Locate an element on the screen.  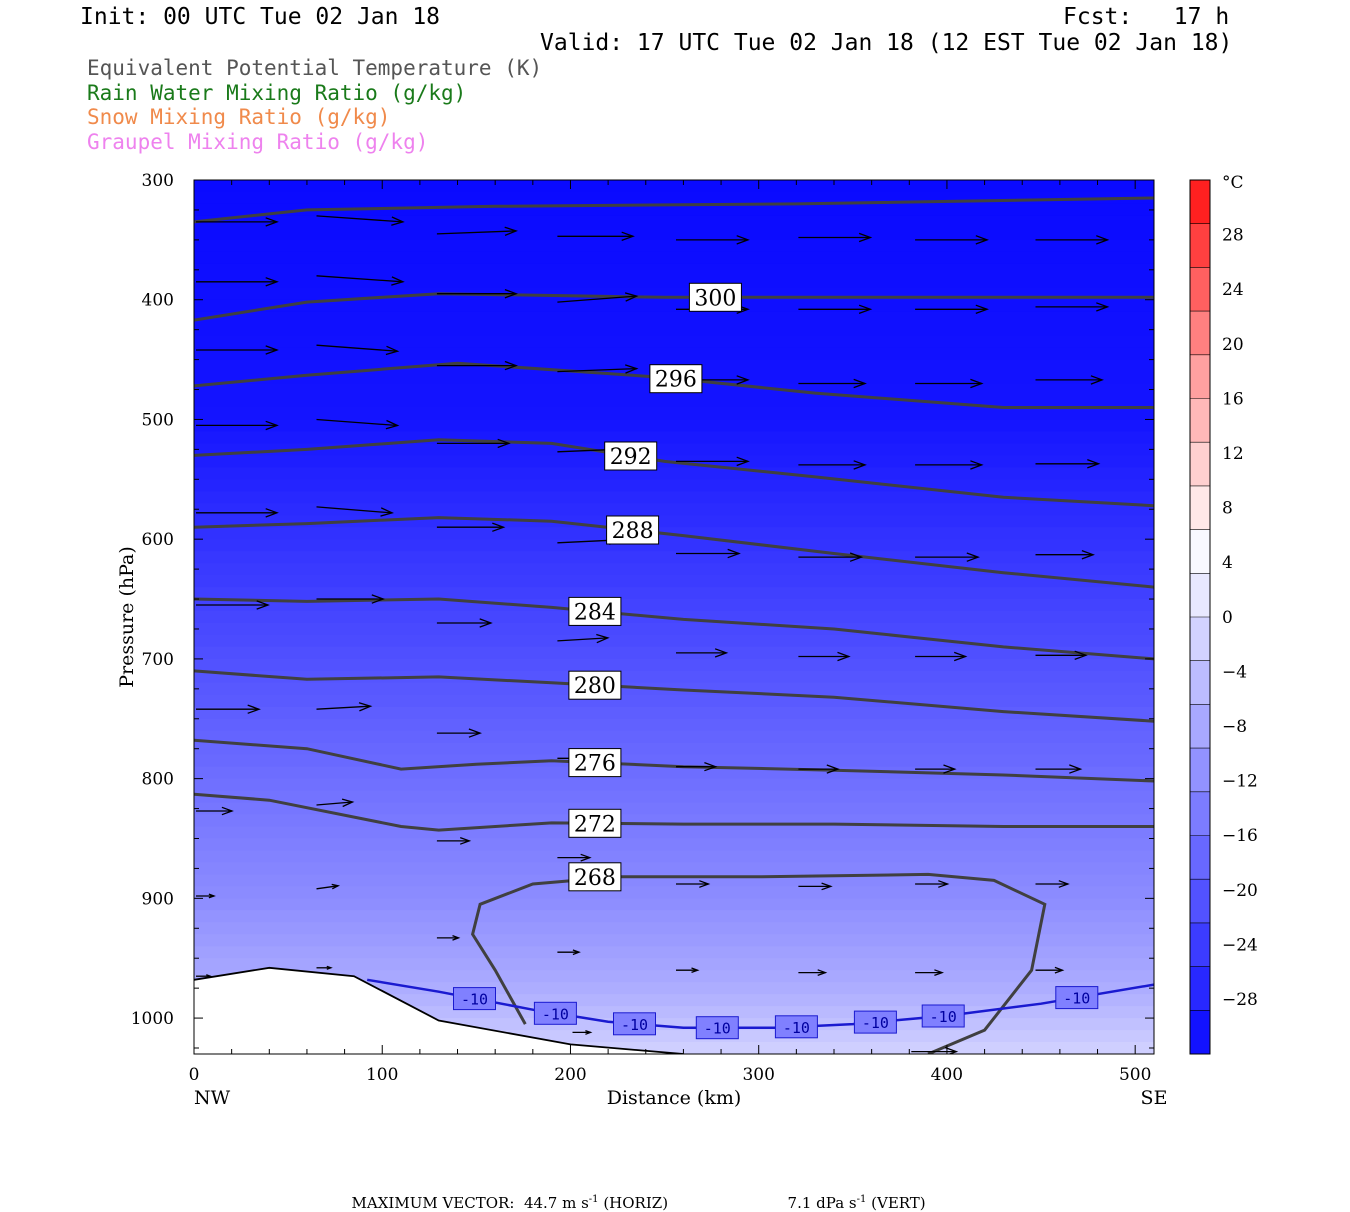
max-vector-vert: 7.1 dPa s-1 (VERT) is located at coordinates (852, 1194).